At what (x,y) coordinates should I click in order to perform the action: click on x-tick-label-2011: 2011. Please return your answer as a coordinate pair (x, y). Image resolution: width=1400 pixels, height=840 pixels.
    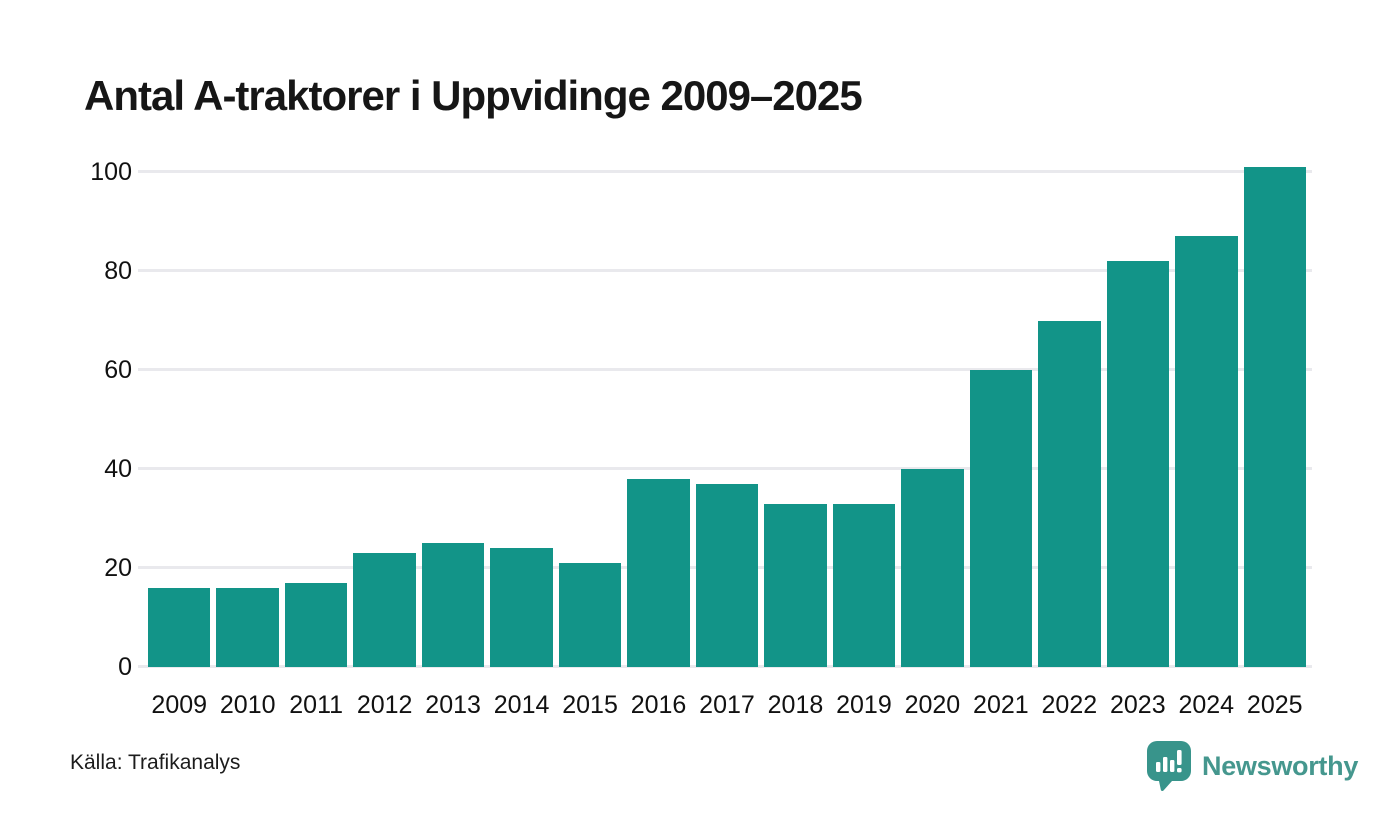
    Looking at the image, I should click on (316, 705).